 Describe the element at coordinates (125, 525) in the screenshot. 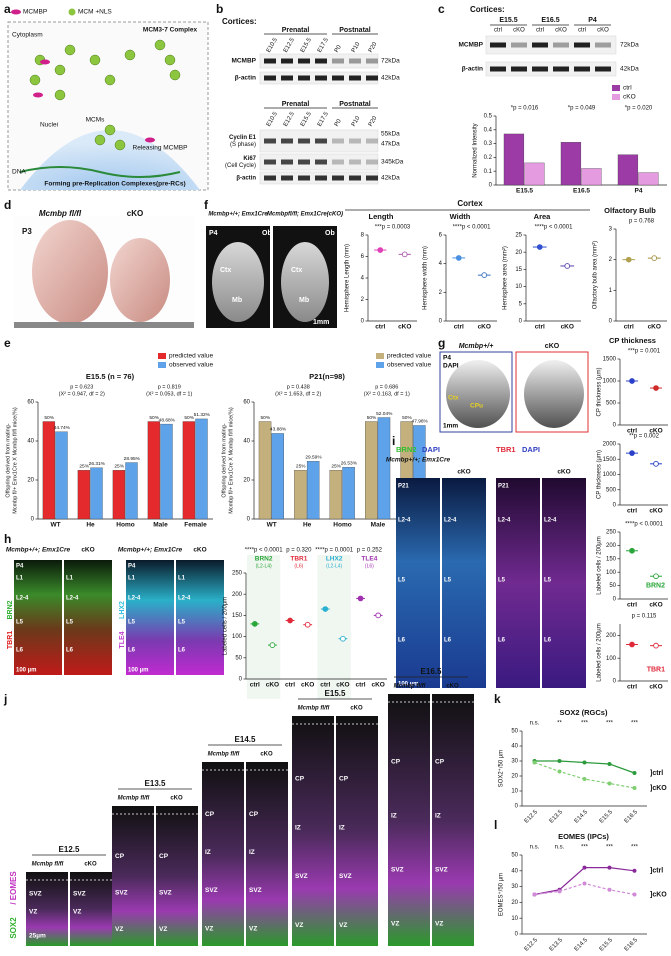

I see `x-tick-label: Homo` at that location.